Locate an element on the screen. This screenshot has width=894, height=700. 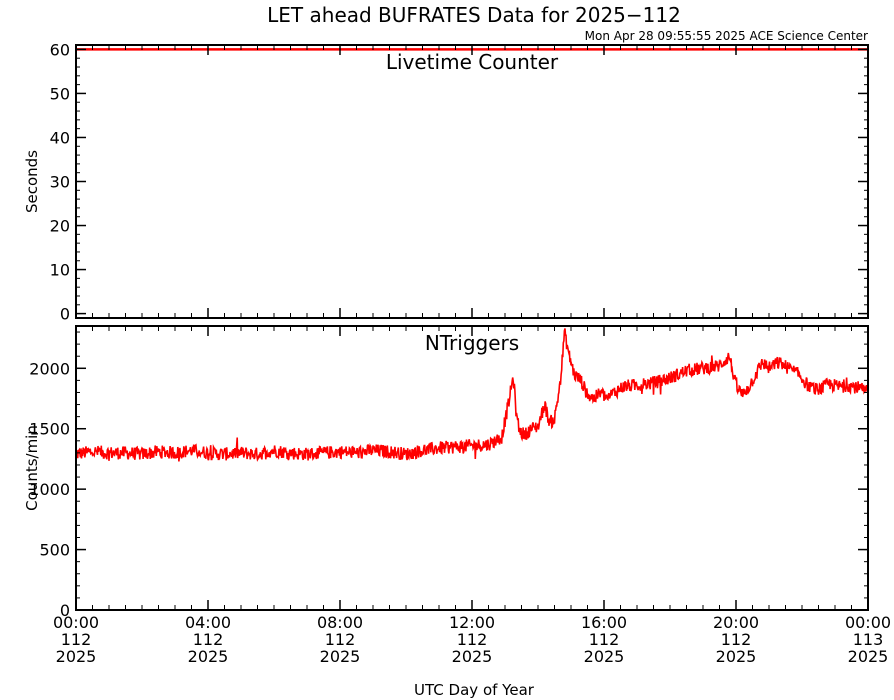
x-tick-time: 04:00 is located at coordinates (208, 622).